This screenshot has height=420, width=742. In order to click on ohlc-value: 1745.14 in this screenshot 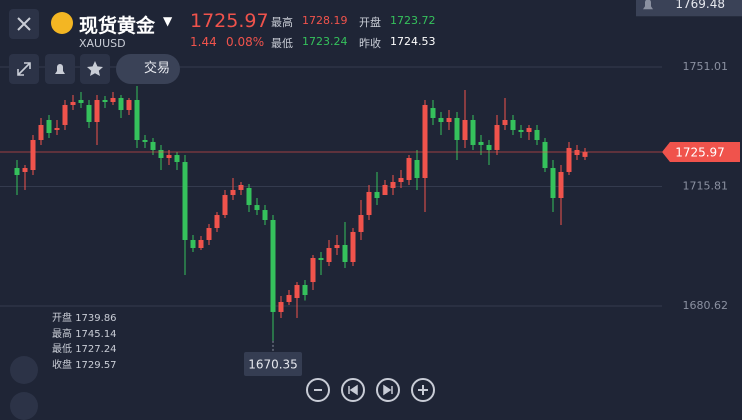, I will do `click(96, 334)`.